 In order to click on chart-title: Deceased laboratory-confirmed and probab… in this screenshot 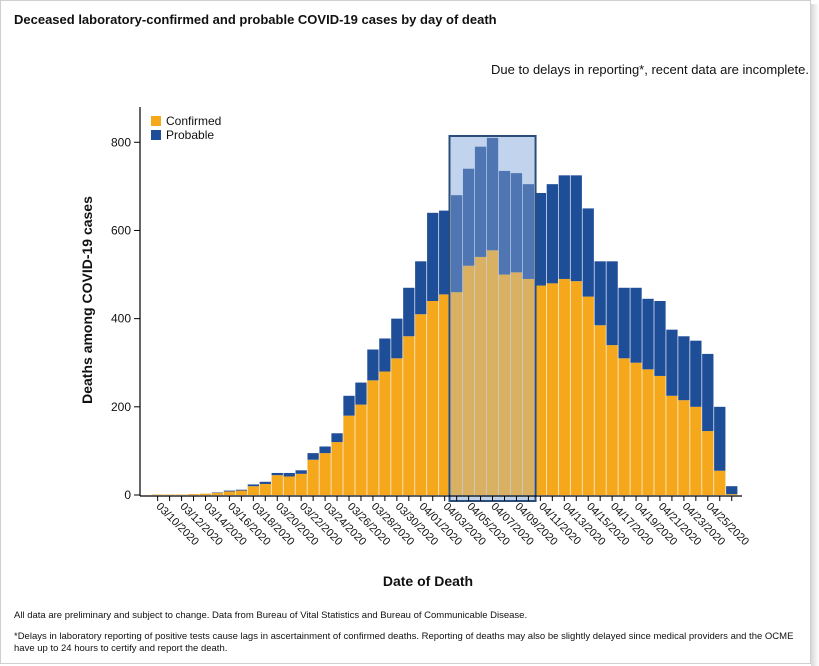, I will do `click(255, 19)`.